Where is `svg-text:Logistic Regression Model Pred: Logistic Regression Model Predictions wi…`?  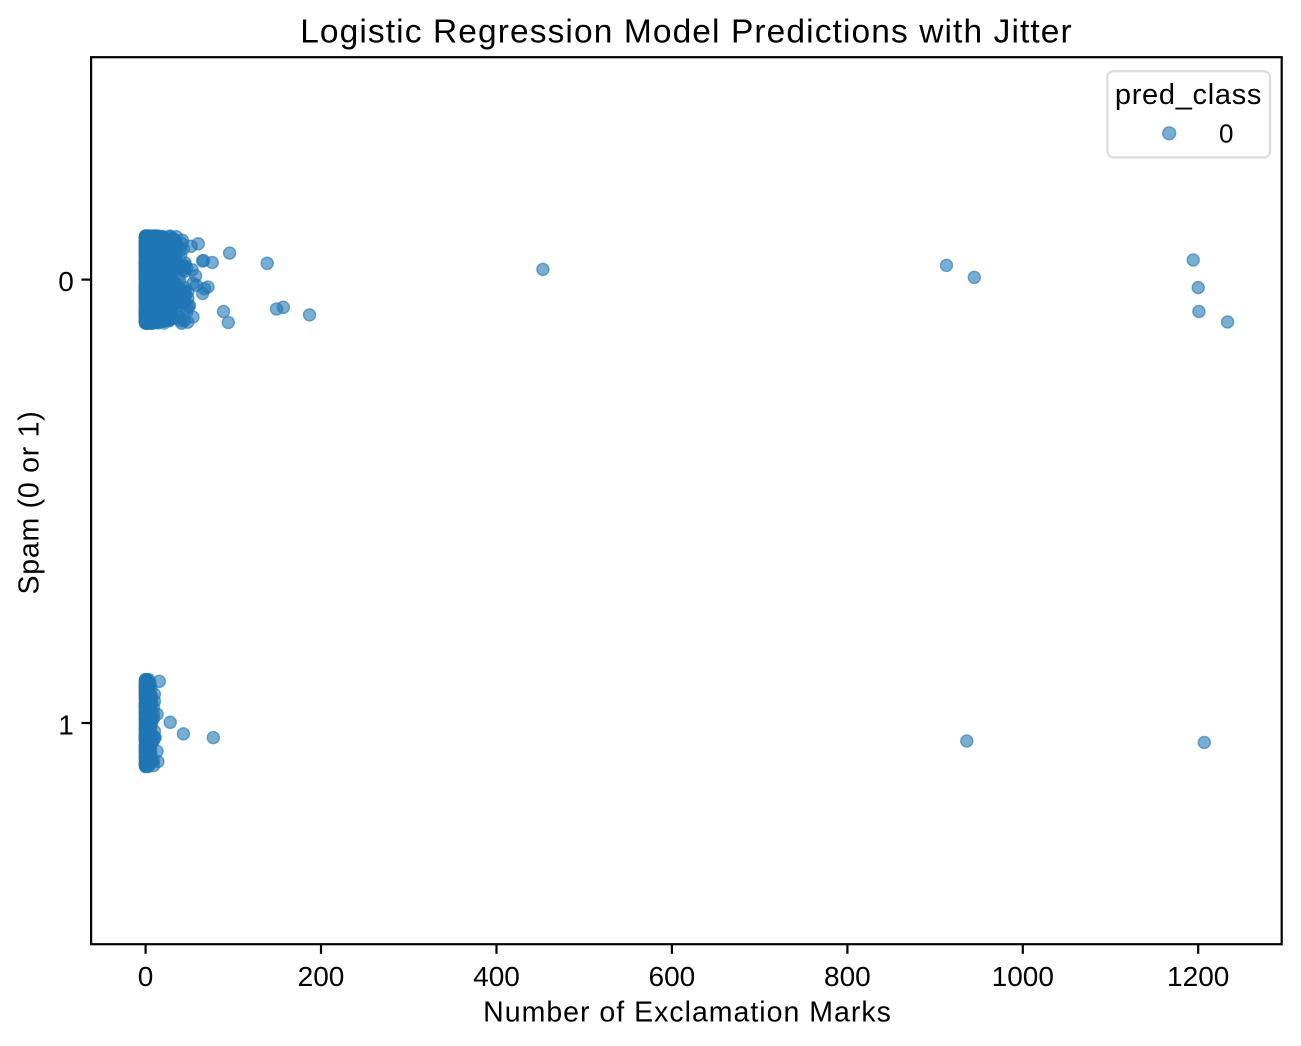 svg-text:Logistic Regression Model Pred: Logistic Regression Model Predictions wi… is located at coordinates (686, 32).